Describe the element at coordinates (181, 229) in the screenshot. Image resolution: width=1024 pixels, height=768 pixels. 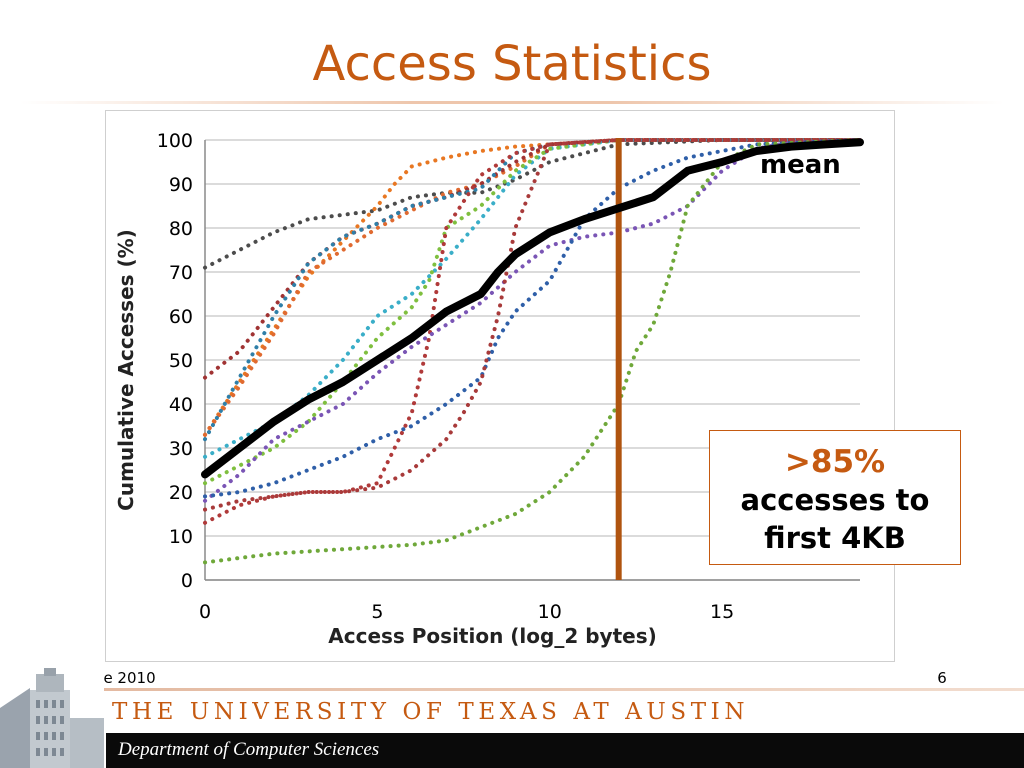
I see `y-tick-label: 80` at that location.